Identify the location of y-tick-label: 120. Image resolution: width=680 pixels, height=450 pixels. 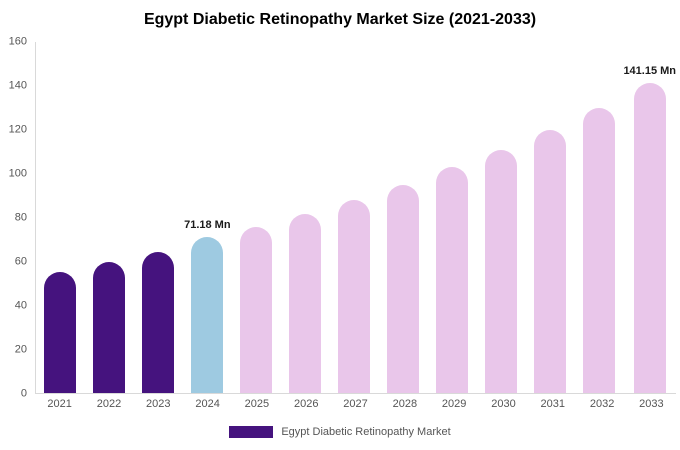
(17, 129).